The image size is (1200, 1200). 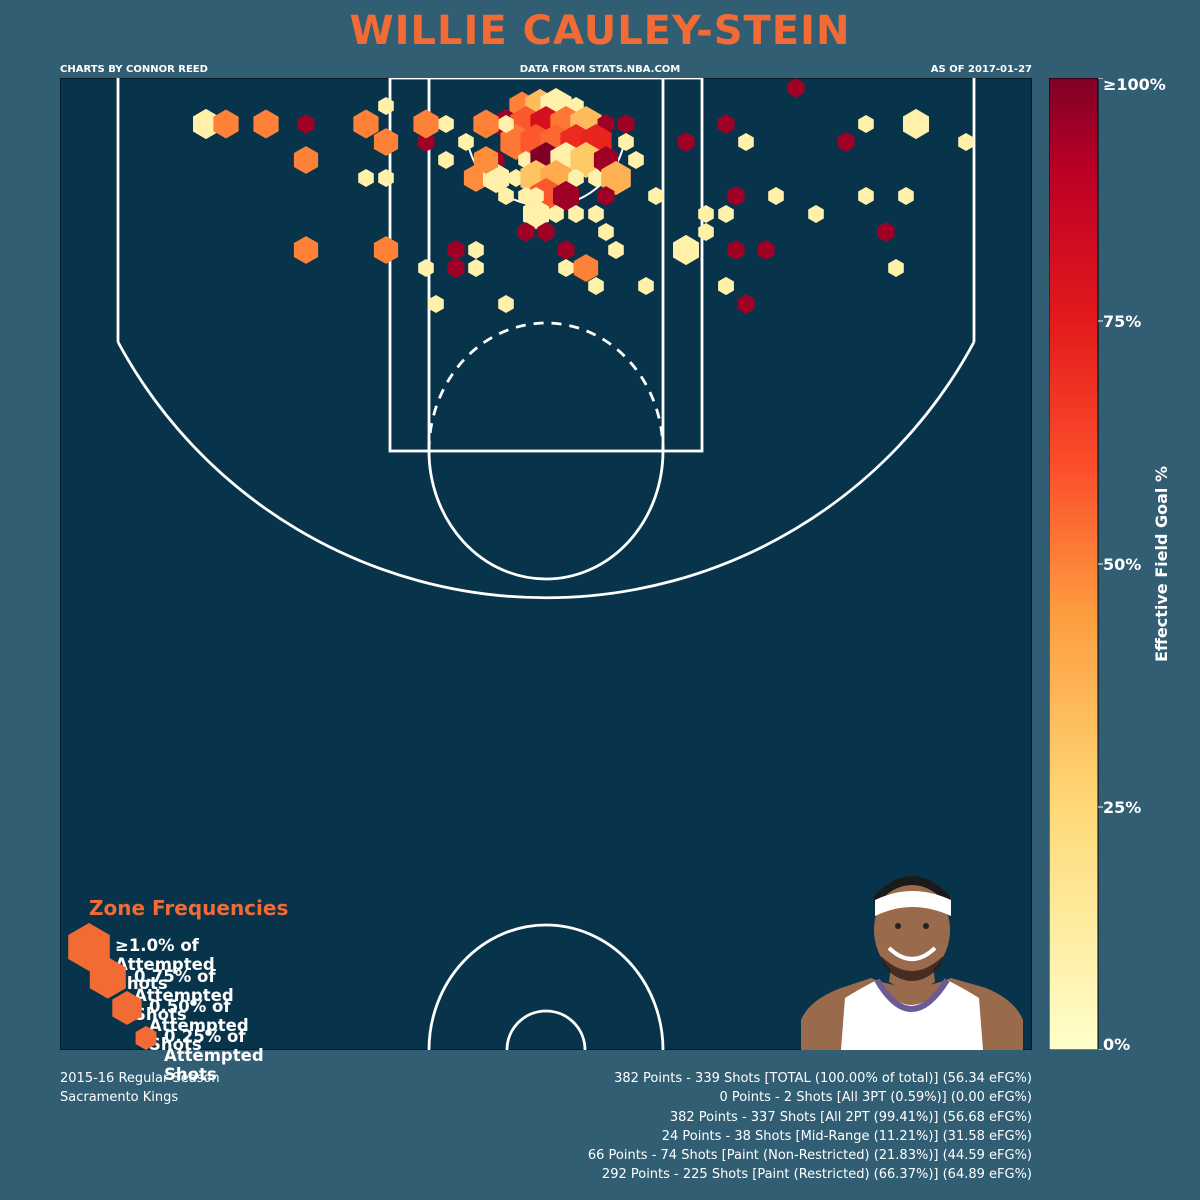 I want to click on legend-label: 0.50% of Attempted Shots, so click(x=199, y=1025).